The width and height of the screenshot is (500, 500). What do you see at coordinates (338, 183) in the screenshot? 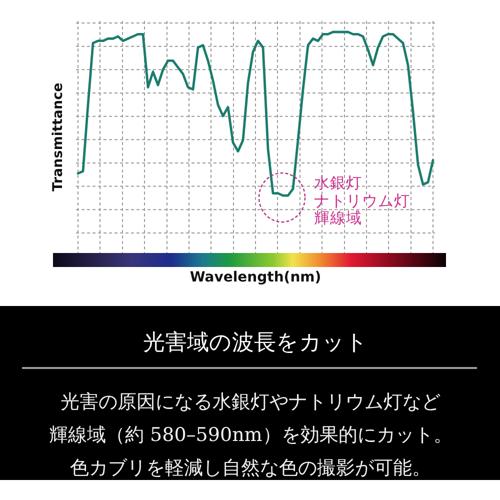
I see `annotation: 水銀灯` at bounding box center [338, 183].